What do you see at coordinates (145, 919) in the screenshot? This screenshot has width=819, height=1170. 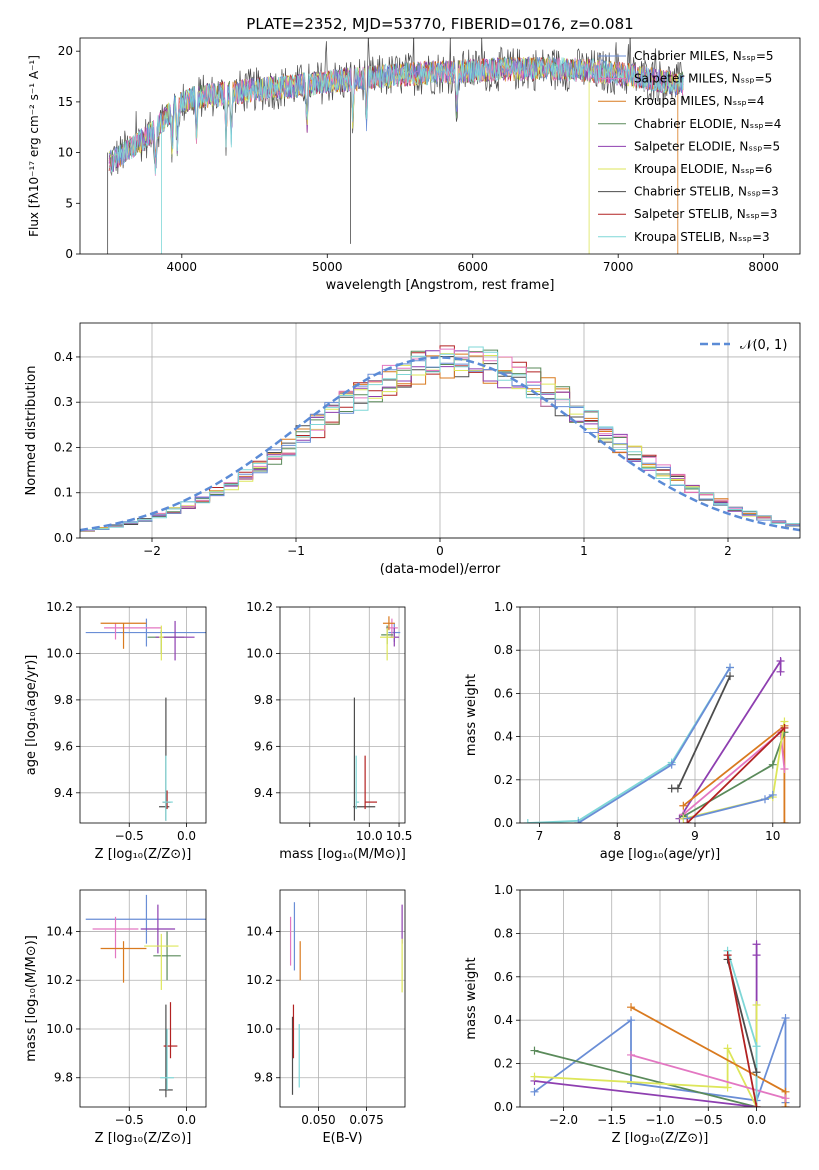 I see `errorbar-chabrier_miles` at bounding box center [145, 919].